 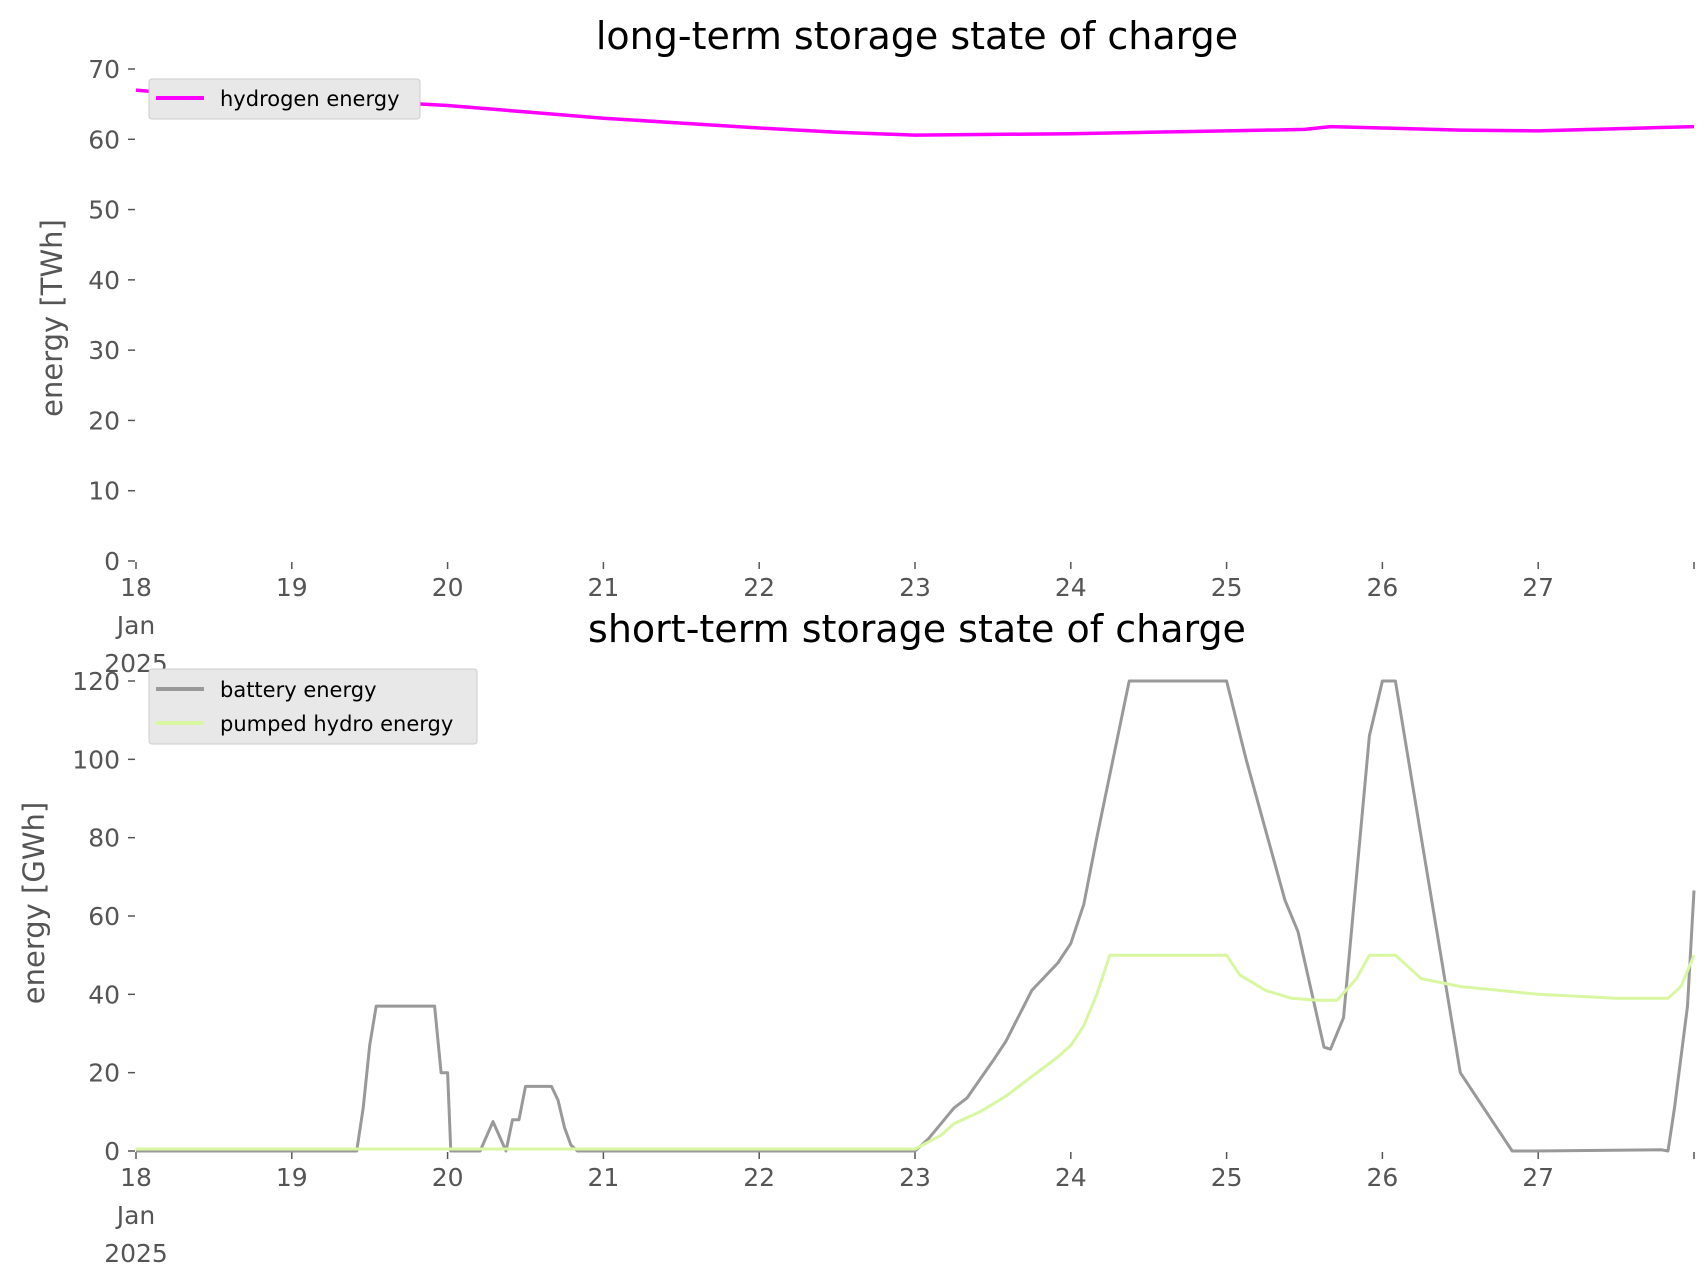 What do you see at coordinates (96, 759) in the screenshot?
I see `y-tick-label: 100` at bounding box center [96, 759].